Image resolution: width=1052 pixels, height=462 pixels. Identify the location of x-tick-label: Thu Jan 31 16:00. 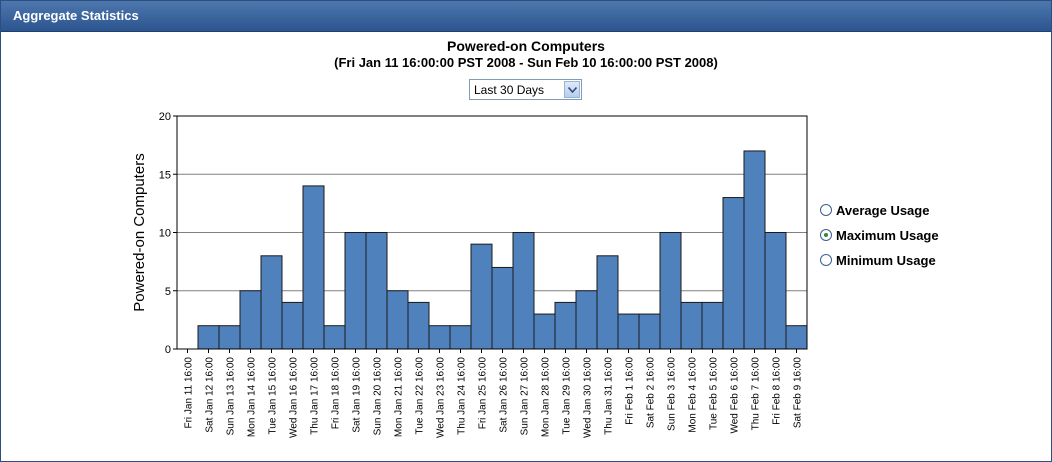
(609, 396).